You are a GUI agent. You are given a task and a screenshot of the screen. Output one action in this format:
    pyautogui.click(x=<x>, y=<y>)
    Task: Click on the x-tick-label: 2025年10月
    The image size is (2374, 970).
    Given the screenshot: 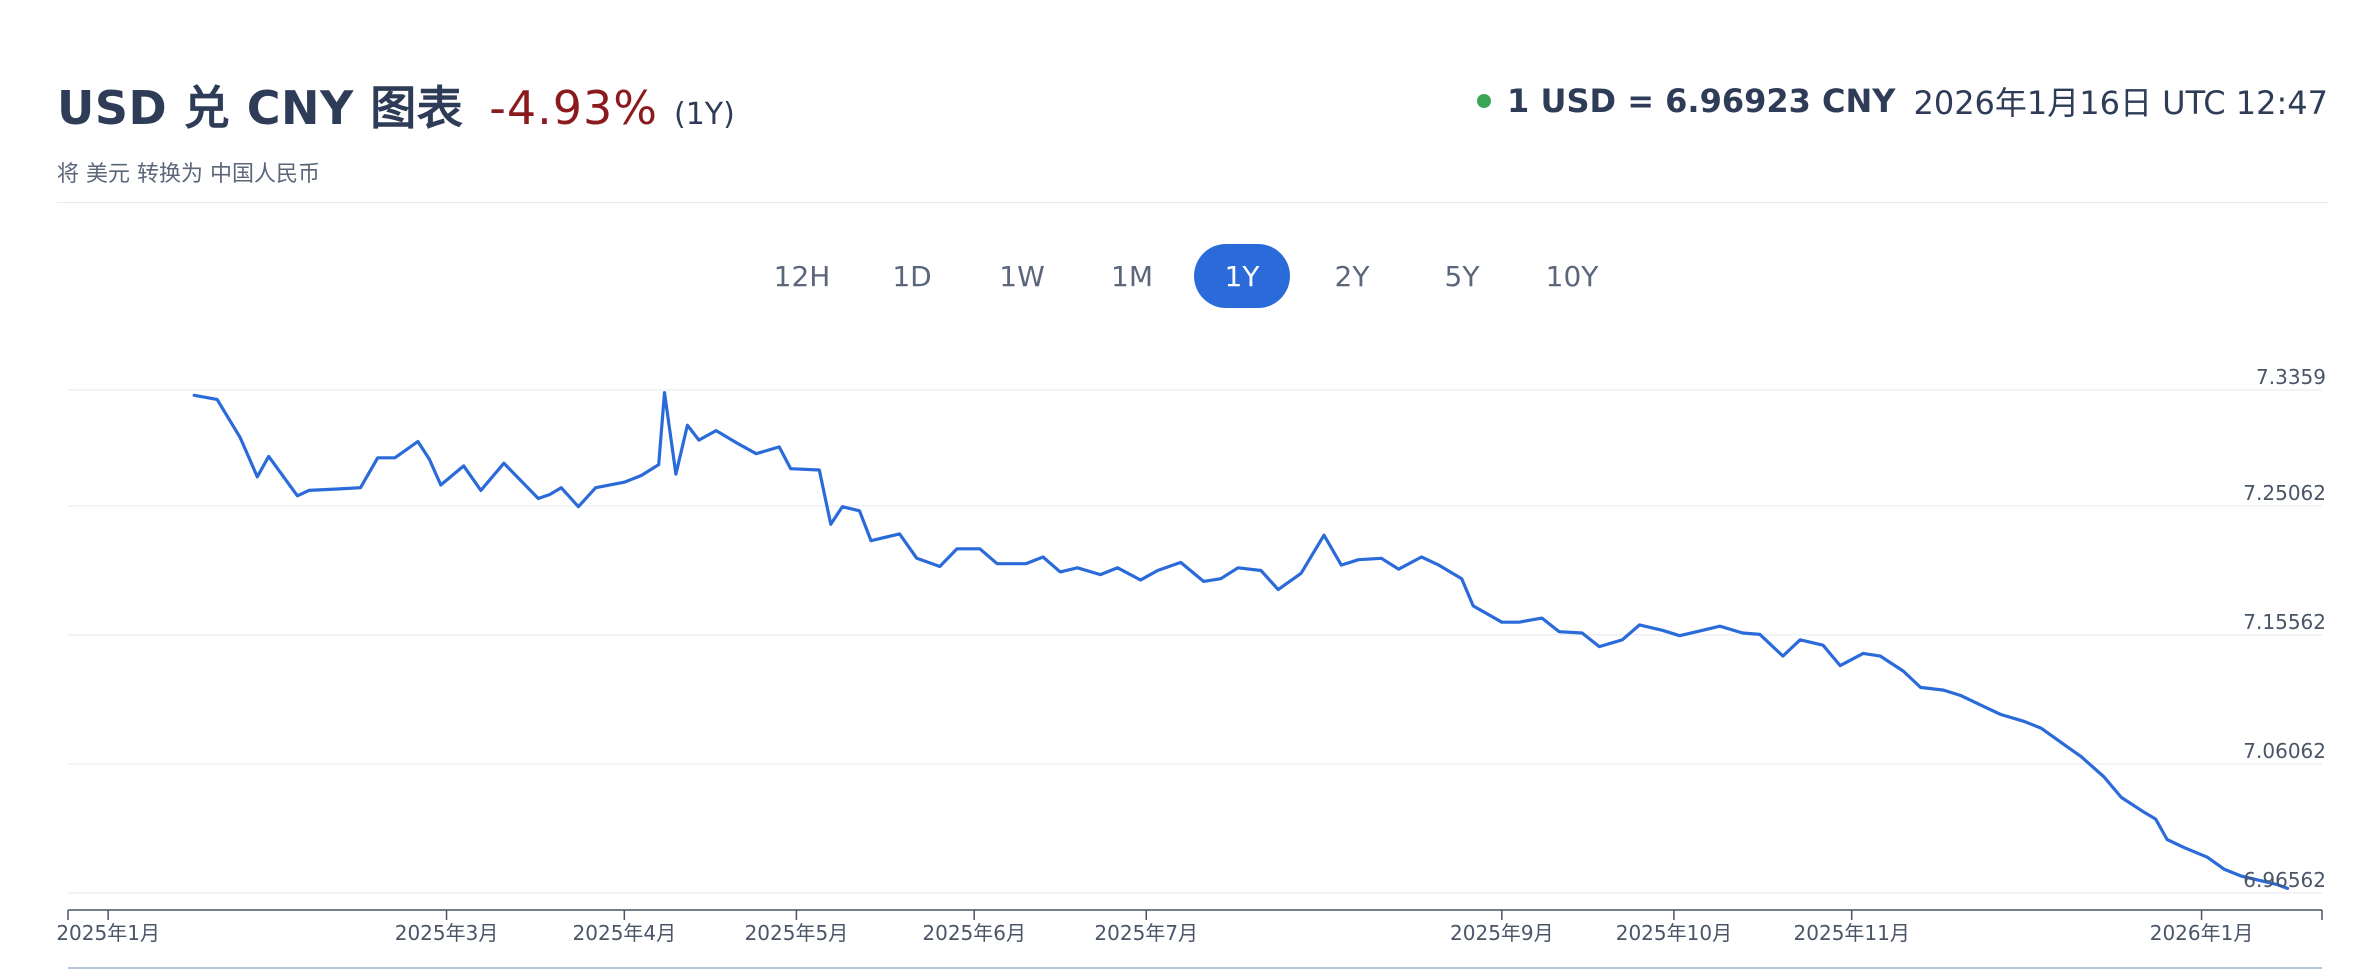 What is the action you would take?
    pyautogui.click(x=1674, y=933)
    